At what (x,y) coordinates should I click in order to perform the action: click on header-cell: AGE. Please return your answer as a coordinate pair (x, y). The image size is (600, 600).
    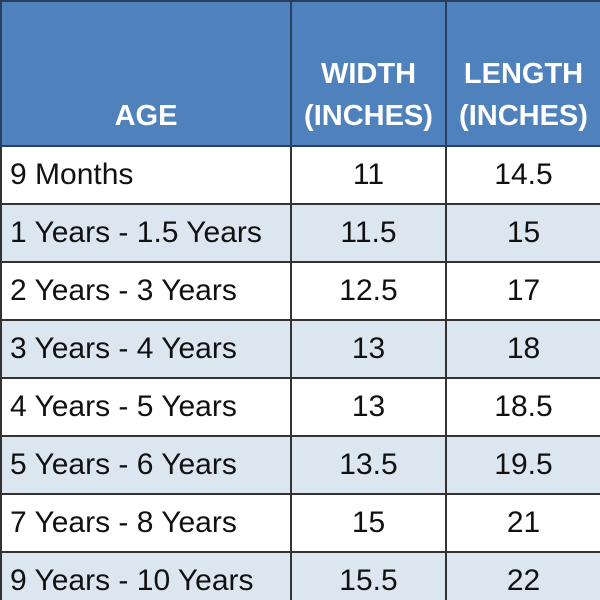
    Looking at the image, I should click on (146, 73).